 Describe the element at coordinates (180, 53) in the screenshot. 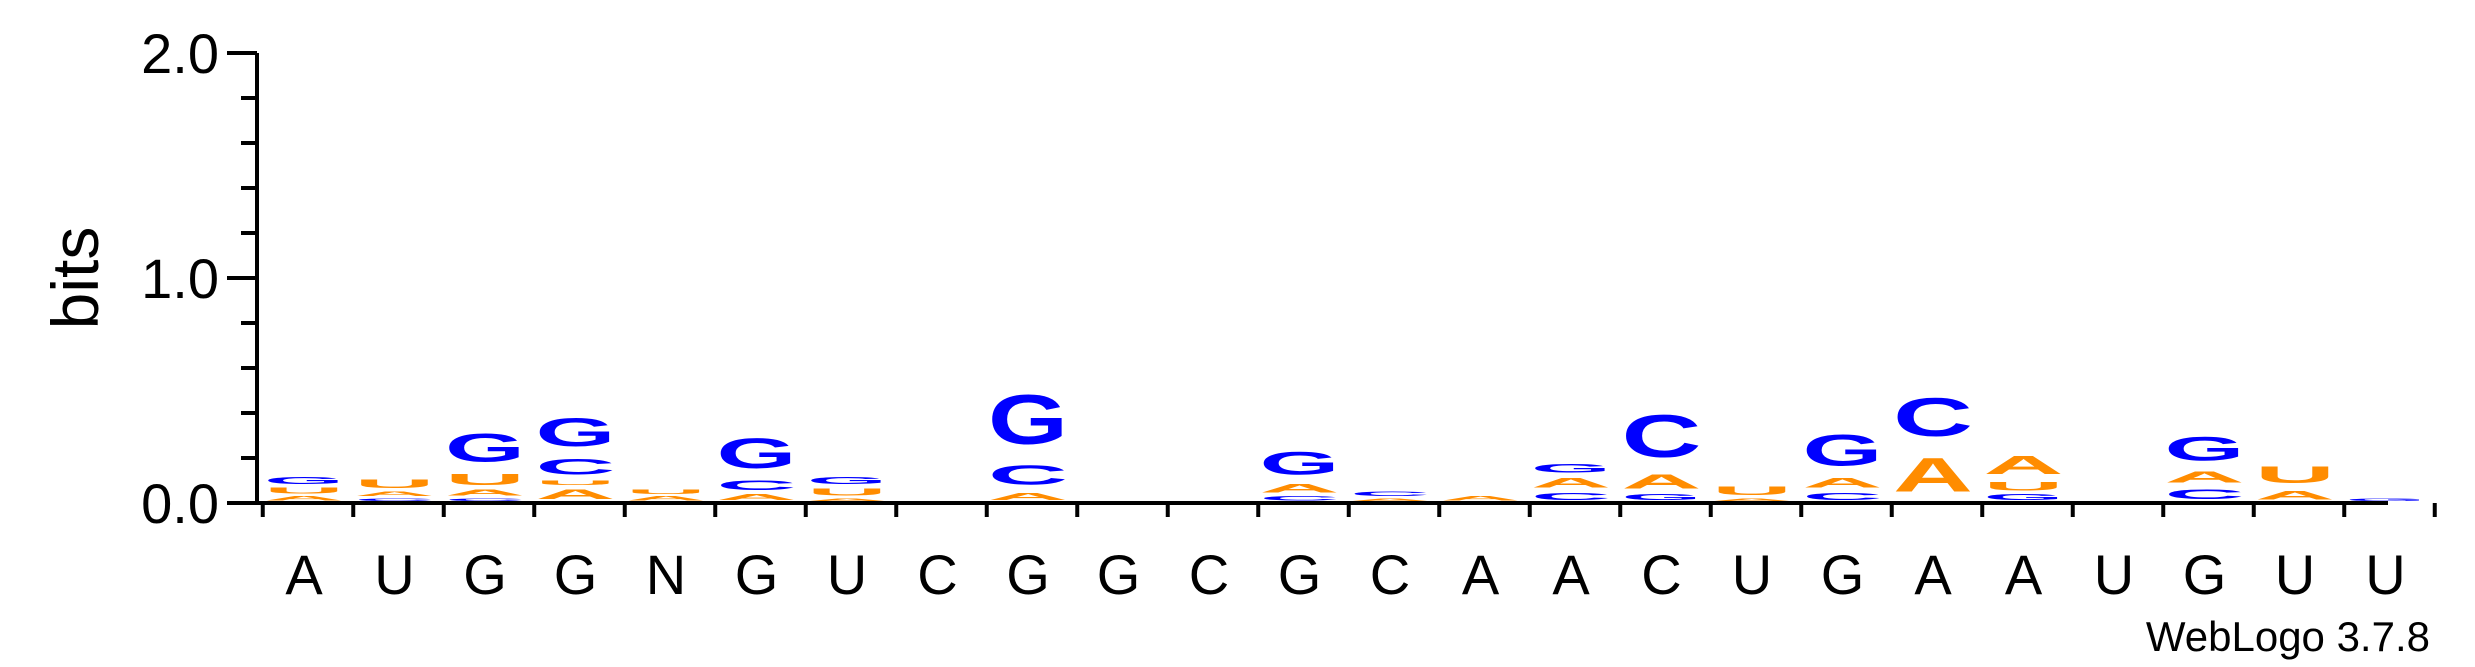

I see `y-tick-label: 2.0` at that location.